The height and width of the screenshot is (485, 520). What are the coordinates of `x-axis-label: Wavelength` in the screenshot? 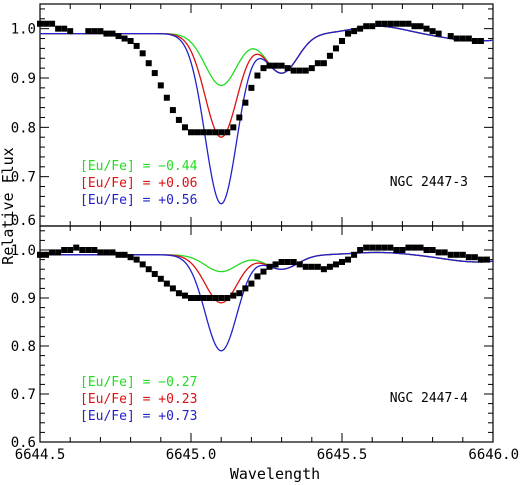 It's located at (275, 474).